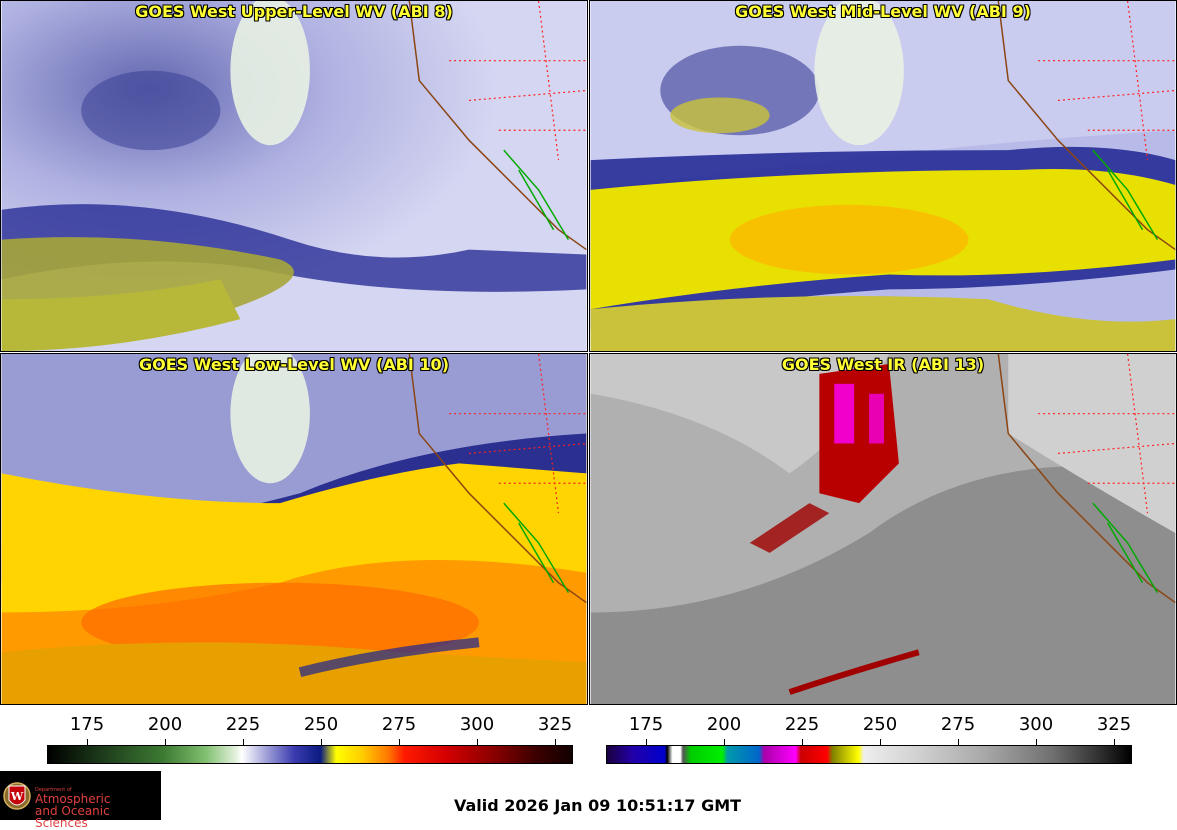 Image resolution: width=1177 pixels, height=830 pixels. Describe the element at coordinates (883, 11) in the screenshot. I see `panel-title: GOES West Mid-Level WV (ABI 9)` at that location.